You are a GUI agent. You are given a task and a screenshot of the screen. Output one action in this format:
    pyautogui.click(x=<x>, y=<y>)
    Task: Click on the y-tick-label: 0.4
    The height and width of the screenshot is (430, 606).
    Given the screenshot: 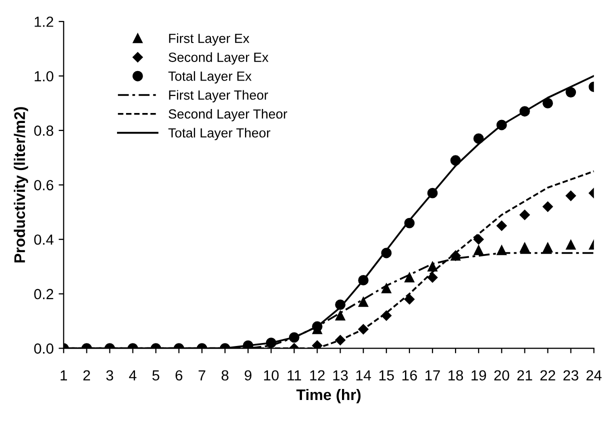 What is the action you would take?
    pyautogui.click(x=44, y=239)
    